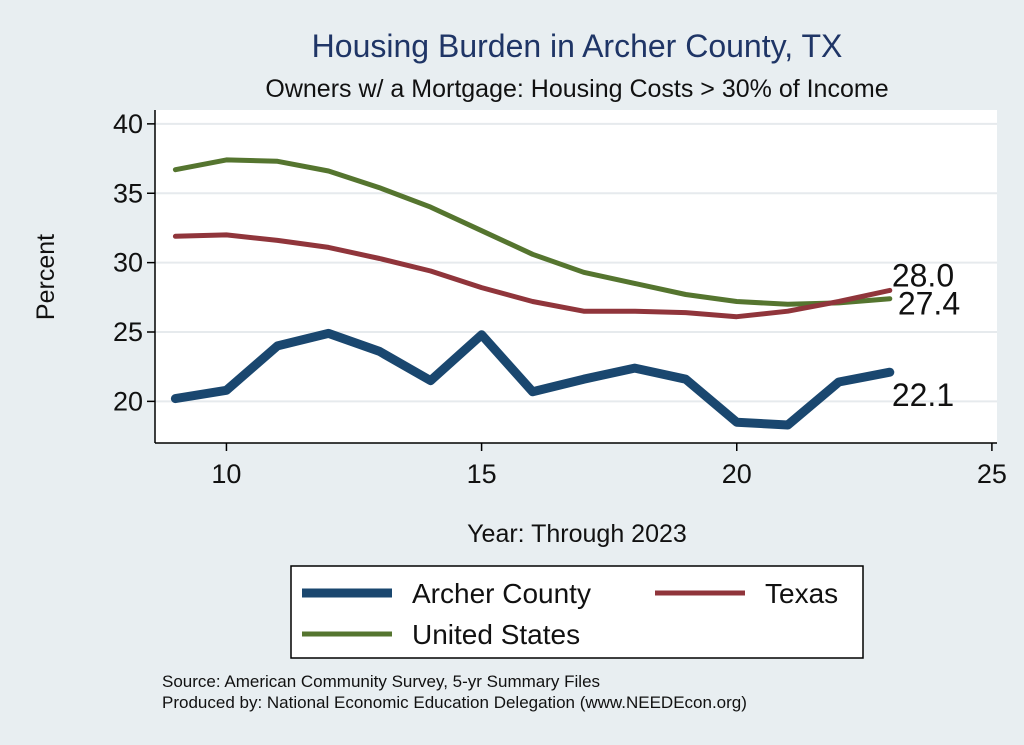 The height and width of the screenshot is (745, 1024). What do you see at coordinates (577, 534) in the screenshot?
I see `x-axis-title: Year: Through 2023` at bounding box center [577, 534].